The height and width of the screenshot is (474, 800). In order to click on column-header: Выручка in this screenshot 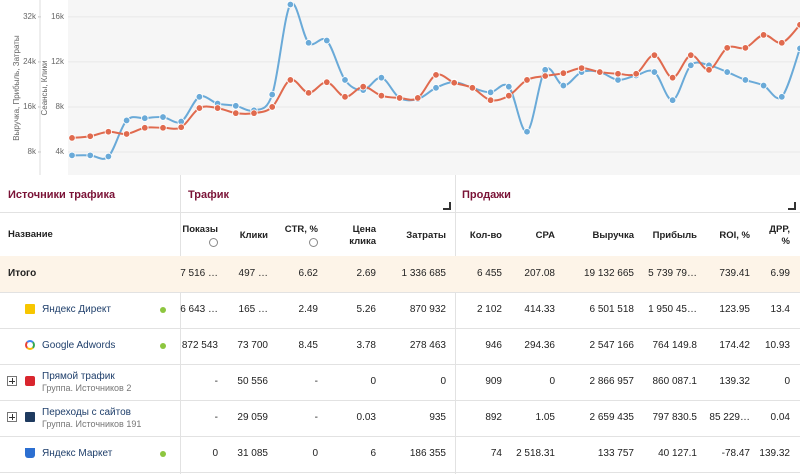, I will do `click(604, 236)`.